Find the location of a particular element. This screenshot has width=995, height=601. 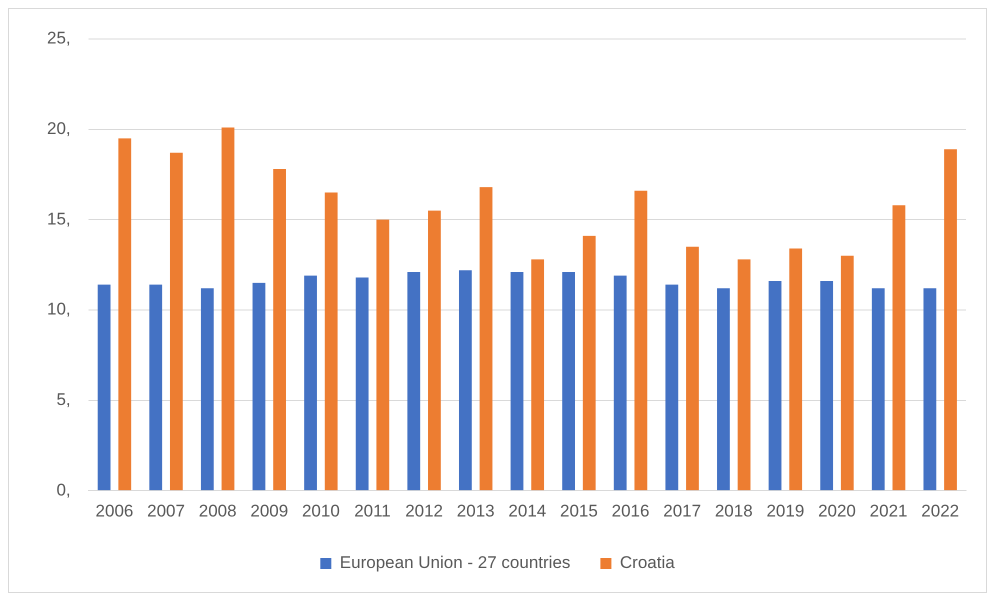

legend-label: Croatia is located at coordinates (648, 562).